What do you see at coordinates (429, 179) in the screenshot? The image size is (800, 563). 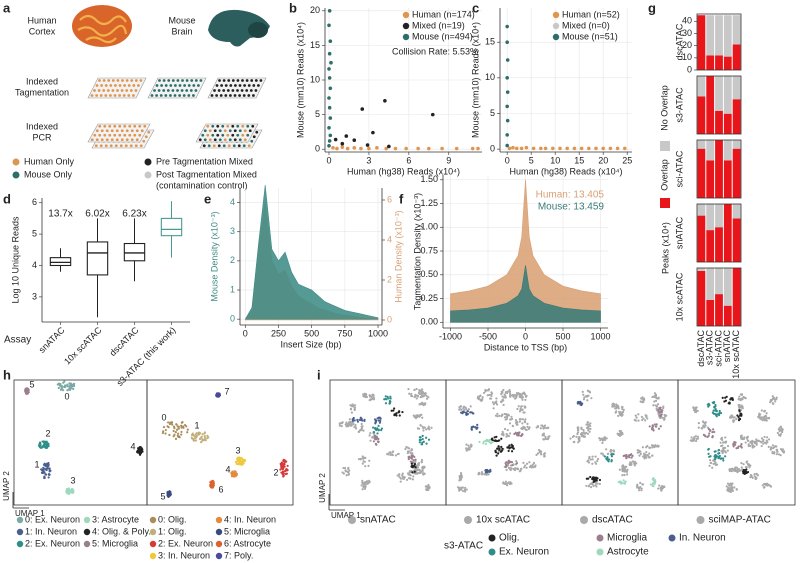 I see `y-tick-label: 1.50` at bounding box center [429, 179].